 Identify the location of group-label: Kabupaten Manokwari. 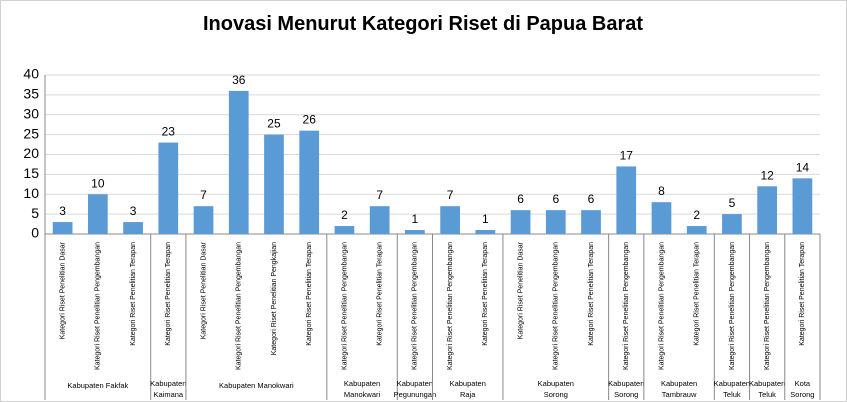
(256, 385).